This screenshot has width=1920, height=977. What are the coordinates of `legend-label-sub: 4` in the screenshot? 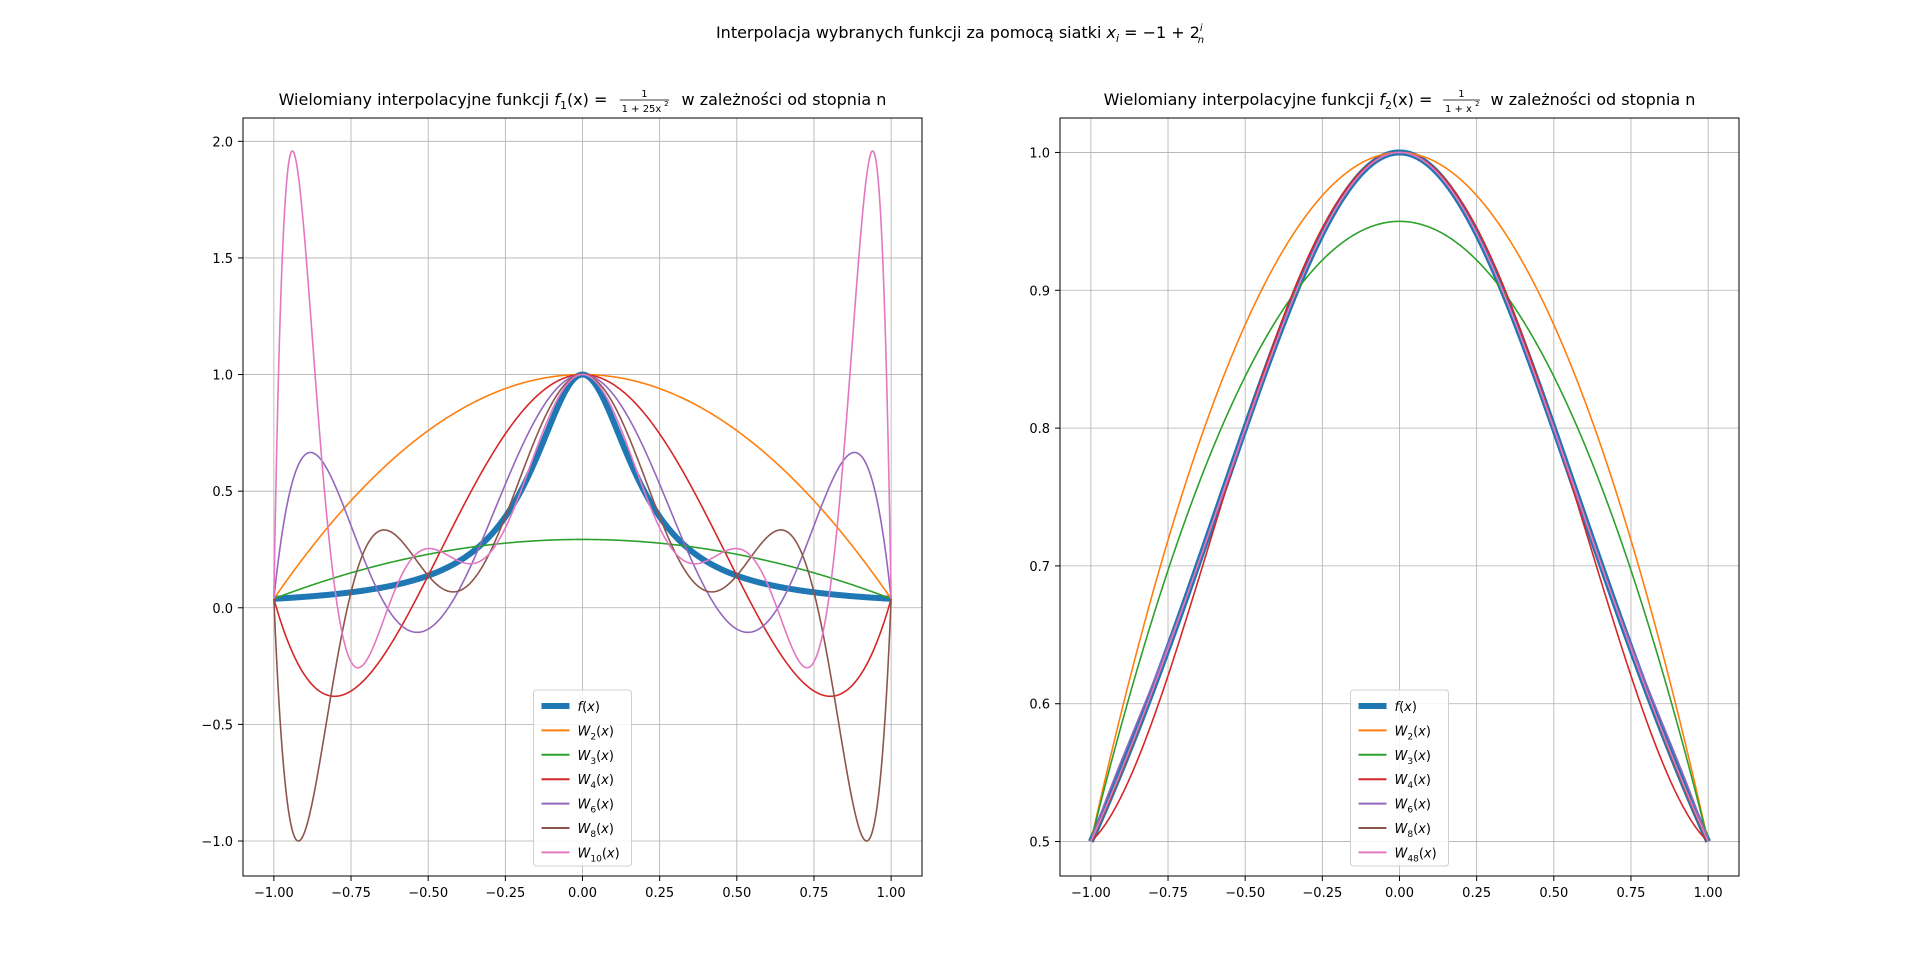 It's located at (593, 786).